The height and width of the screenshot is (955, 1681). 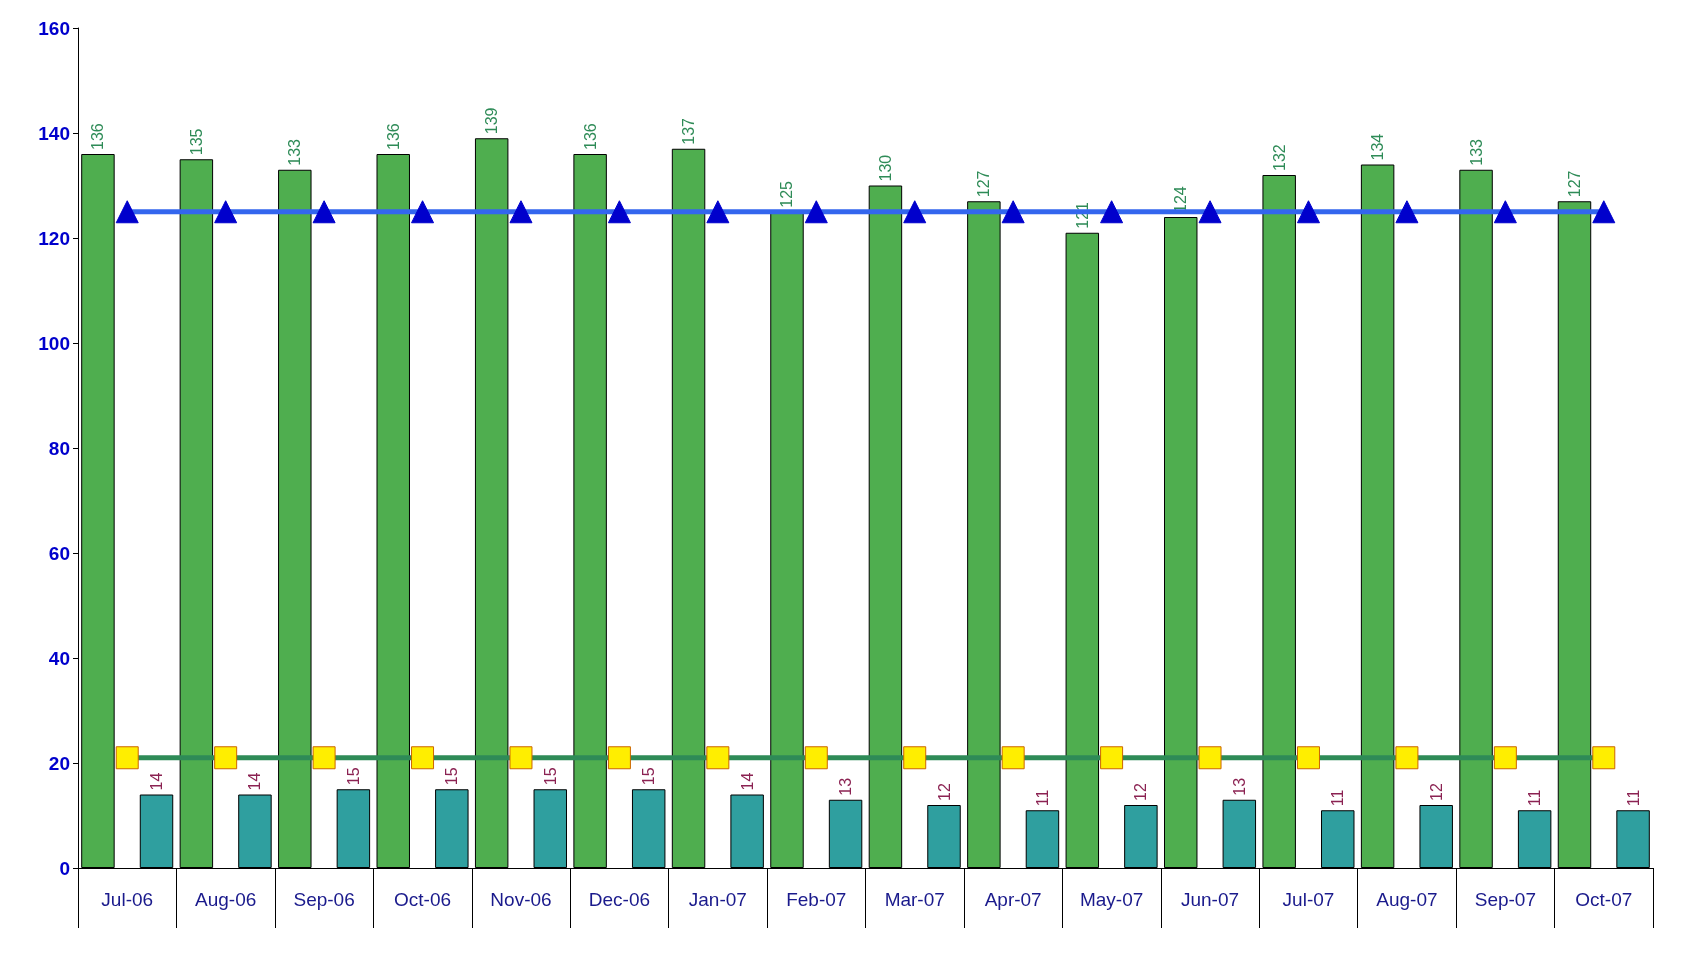 What do you see at coordinates (64, 868) in the screenshot?
I see `y-tick-label: 0` at bounding box center [64, 868].